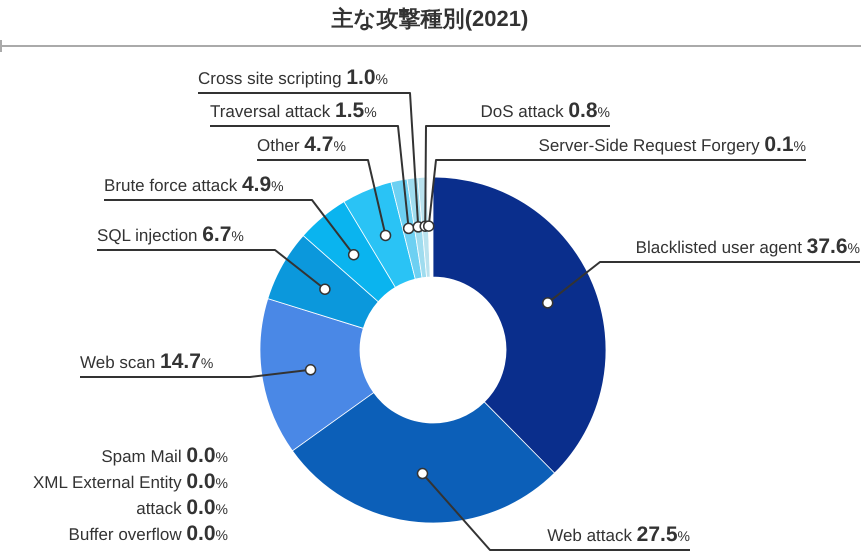  What do you see at coordinates (589, 110) in the screenshot?
I see `data-label: 0.8%` at bounding box center [589, 110].